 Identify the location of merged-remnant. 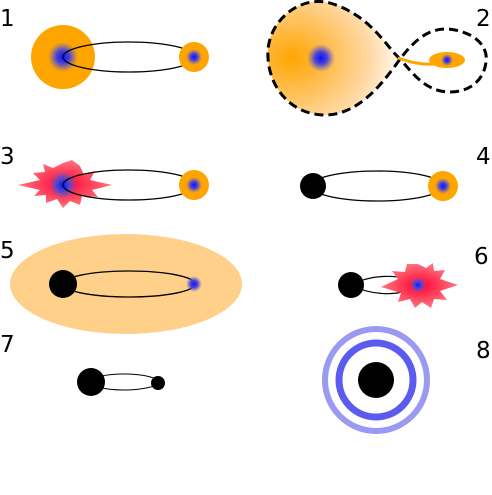
(376, 380).